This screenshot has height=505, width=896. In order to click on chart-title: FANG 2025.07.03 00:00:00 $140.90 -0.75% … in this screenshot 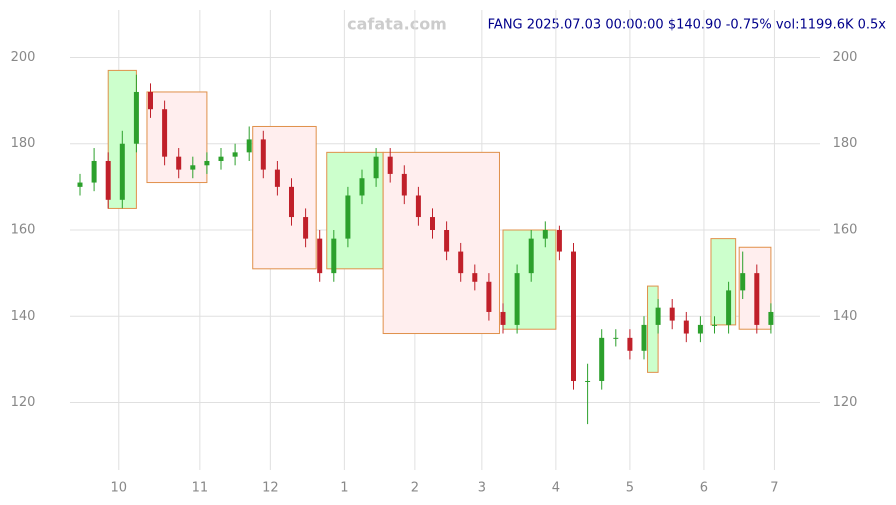, I will do `click(687, 25)`.